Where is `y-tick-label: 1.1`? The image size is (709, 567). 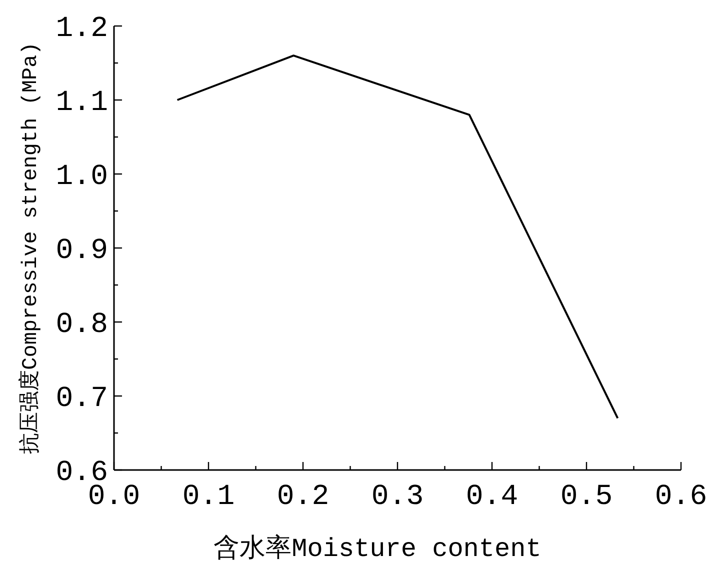 y-tick-label: 1.1 is located at coordinates (82, 102).